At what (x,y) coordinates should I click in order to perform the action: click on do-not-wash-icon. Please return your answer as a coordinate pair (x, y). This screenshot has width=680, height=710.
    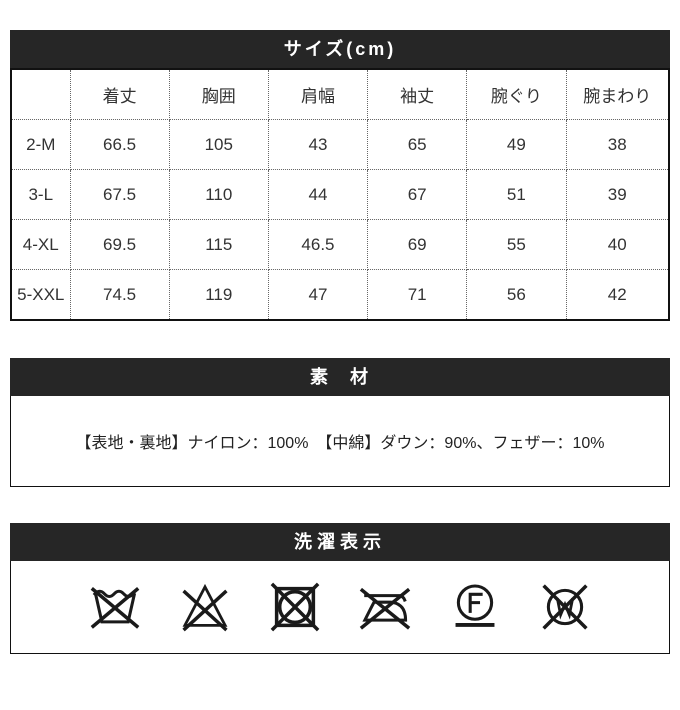
    Looking at the image, I should click on (115, 607).